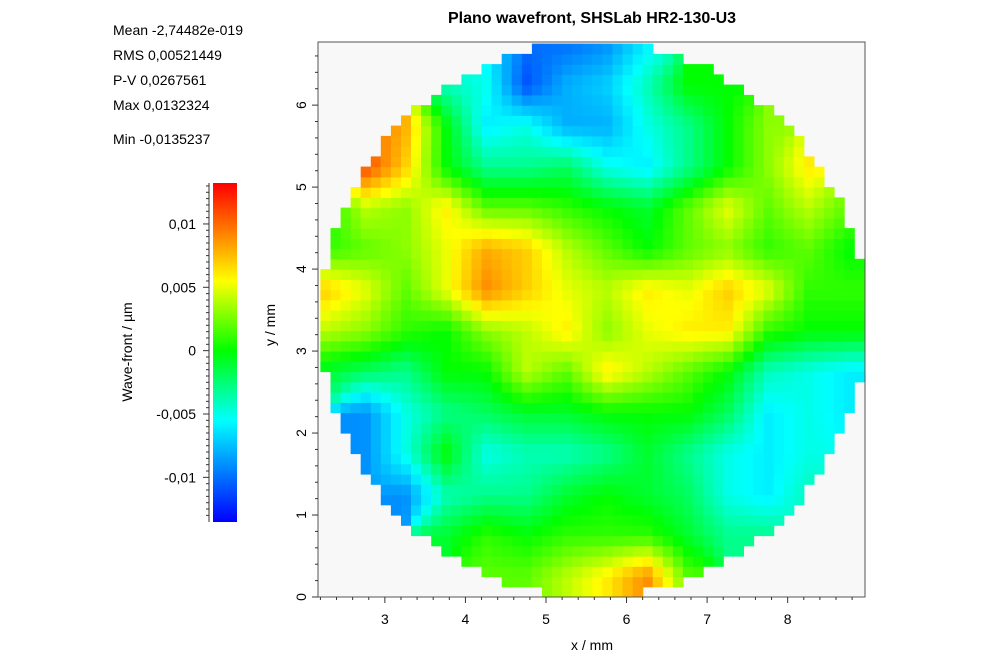 This screenshot has width=1000, height=672. What do you see at coordinates (301, 351) in the screenshot?
I see `y-tick-label: 3` at bounding box center [301, 351].